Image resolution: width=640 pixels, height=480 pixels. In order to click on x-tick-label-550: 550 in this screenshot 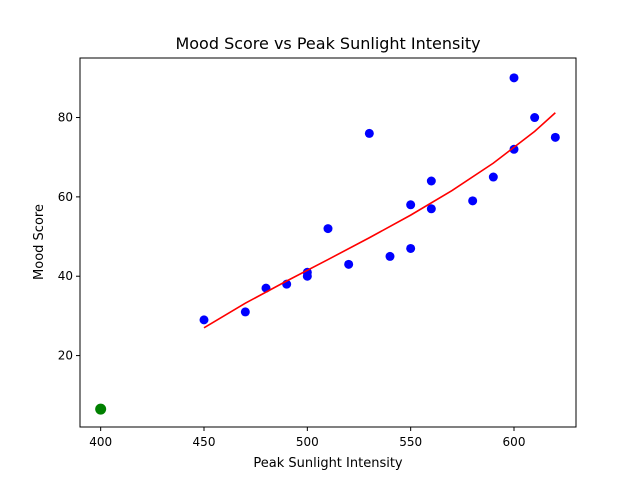, I will do `click(410, 442)`.